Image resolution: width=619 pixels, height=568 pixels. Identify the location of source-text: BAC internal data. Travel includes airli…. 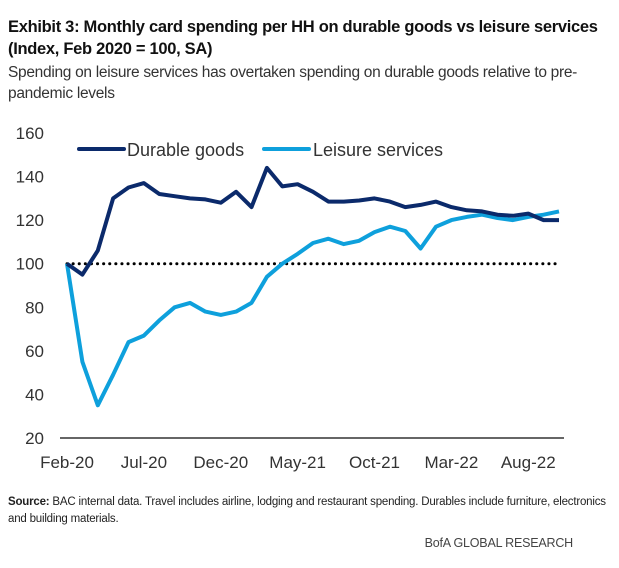
(307, 510).